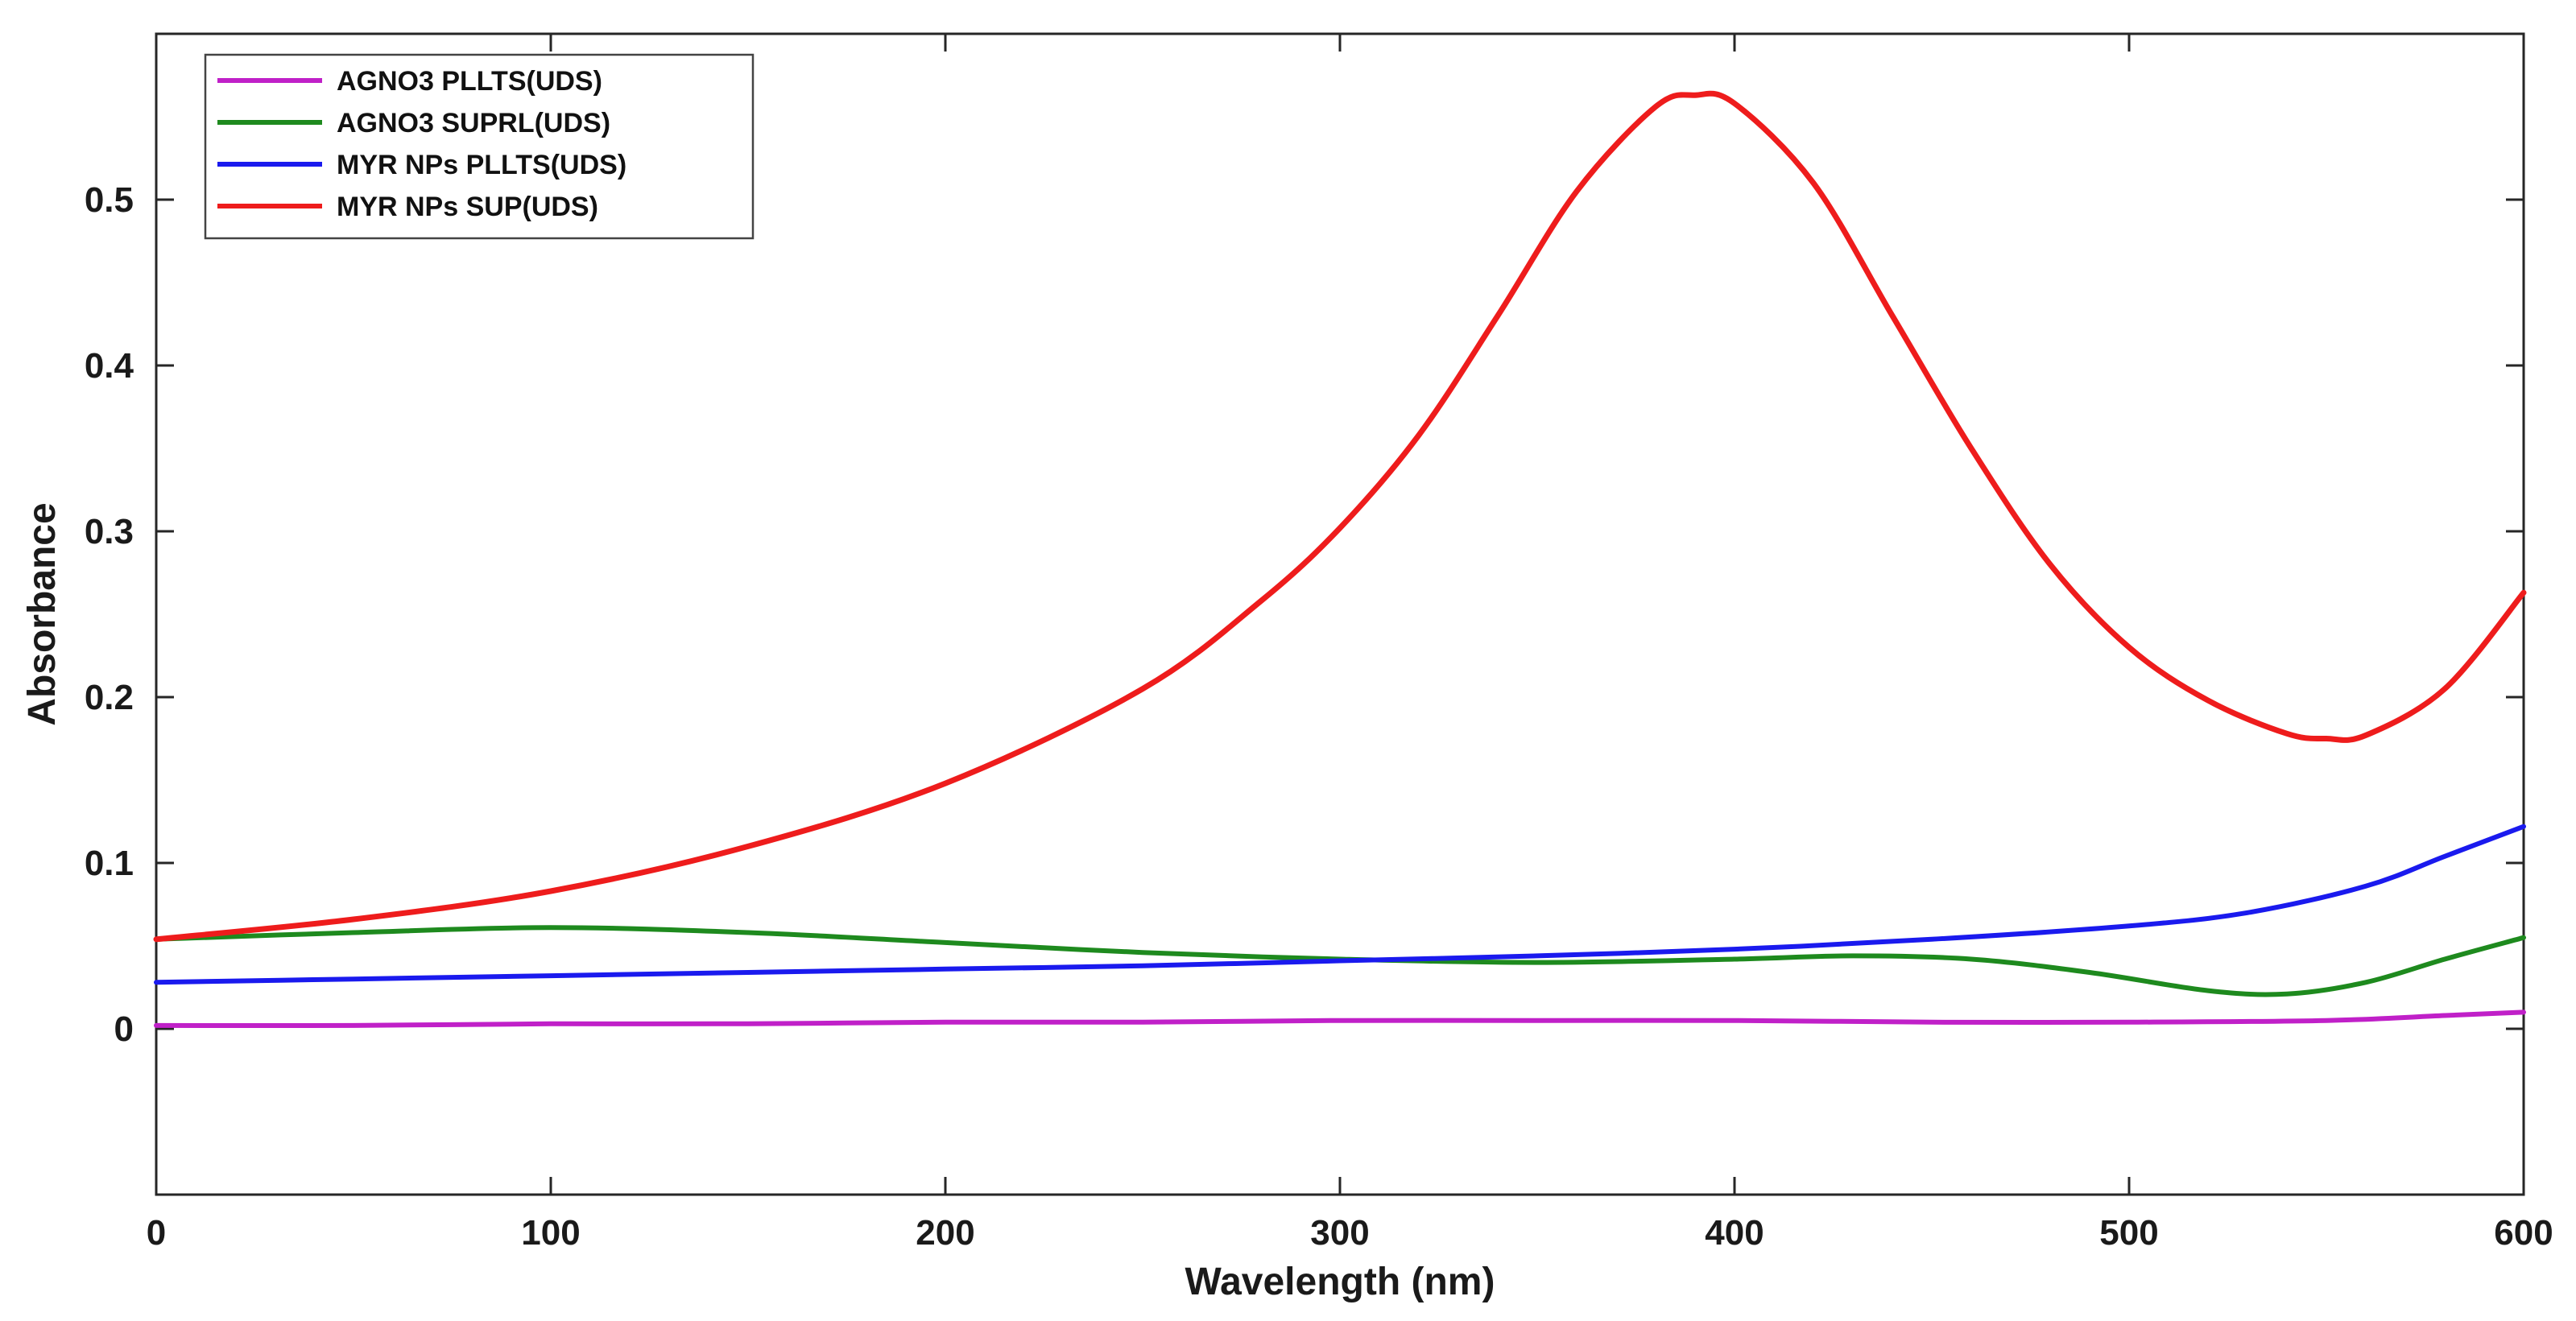 The width and height of the screenshot is (2576, 1321). Describe the element at coordinates (110, 697) in the screenshot. I see `y-tick-label: 0.2` at that location.